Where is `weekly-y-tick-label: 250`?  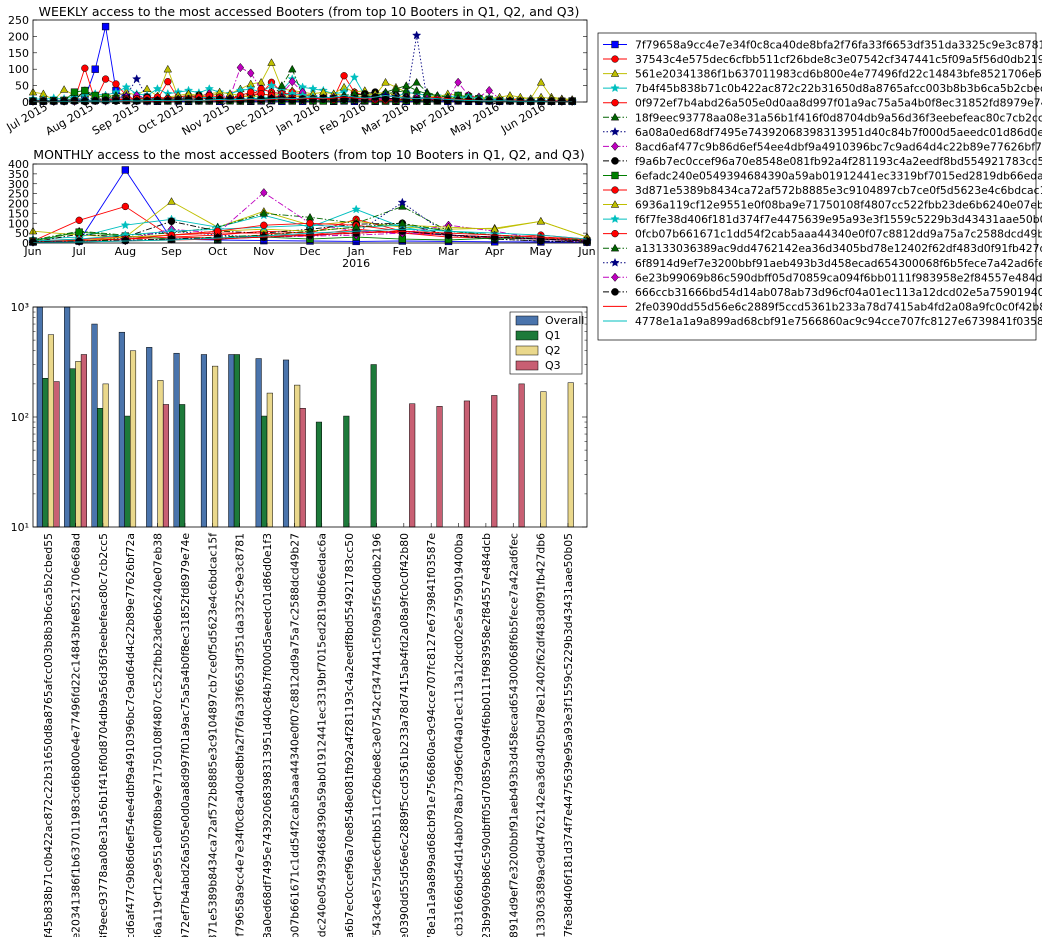 weekly-y-tick-label: 250 is located at coordinates (18, 20).